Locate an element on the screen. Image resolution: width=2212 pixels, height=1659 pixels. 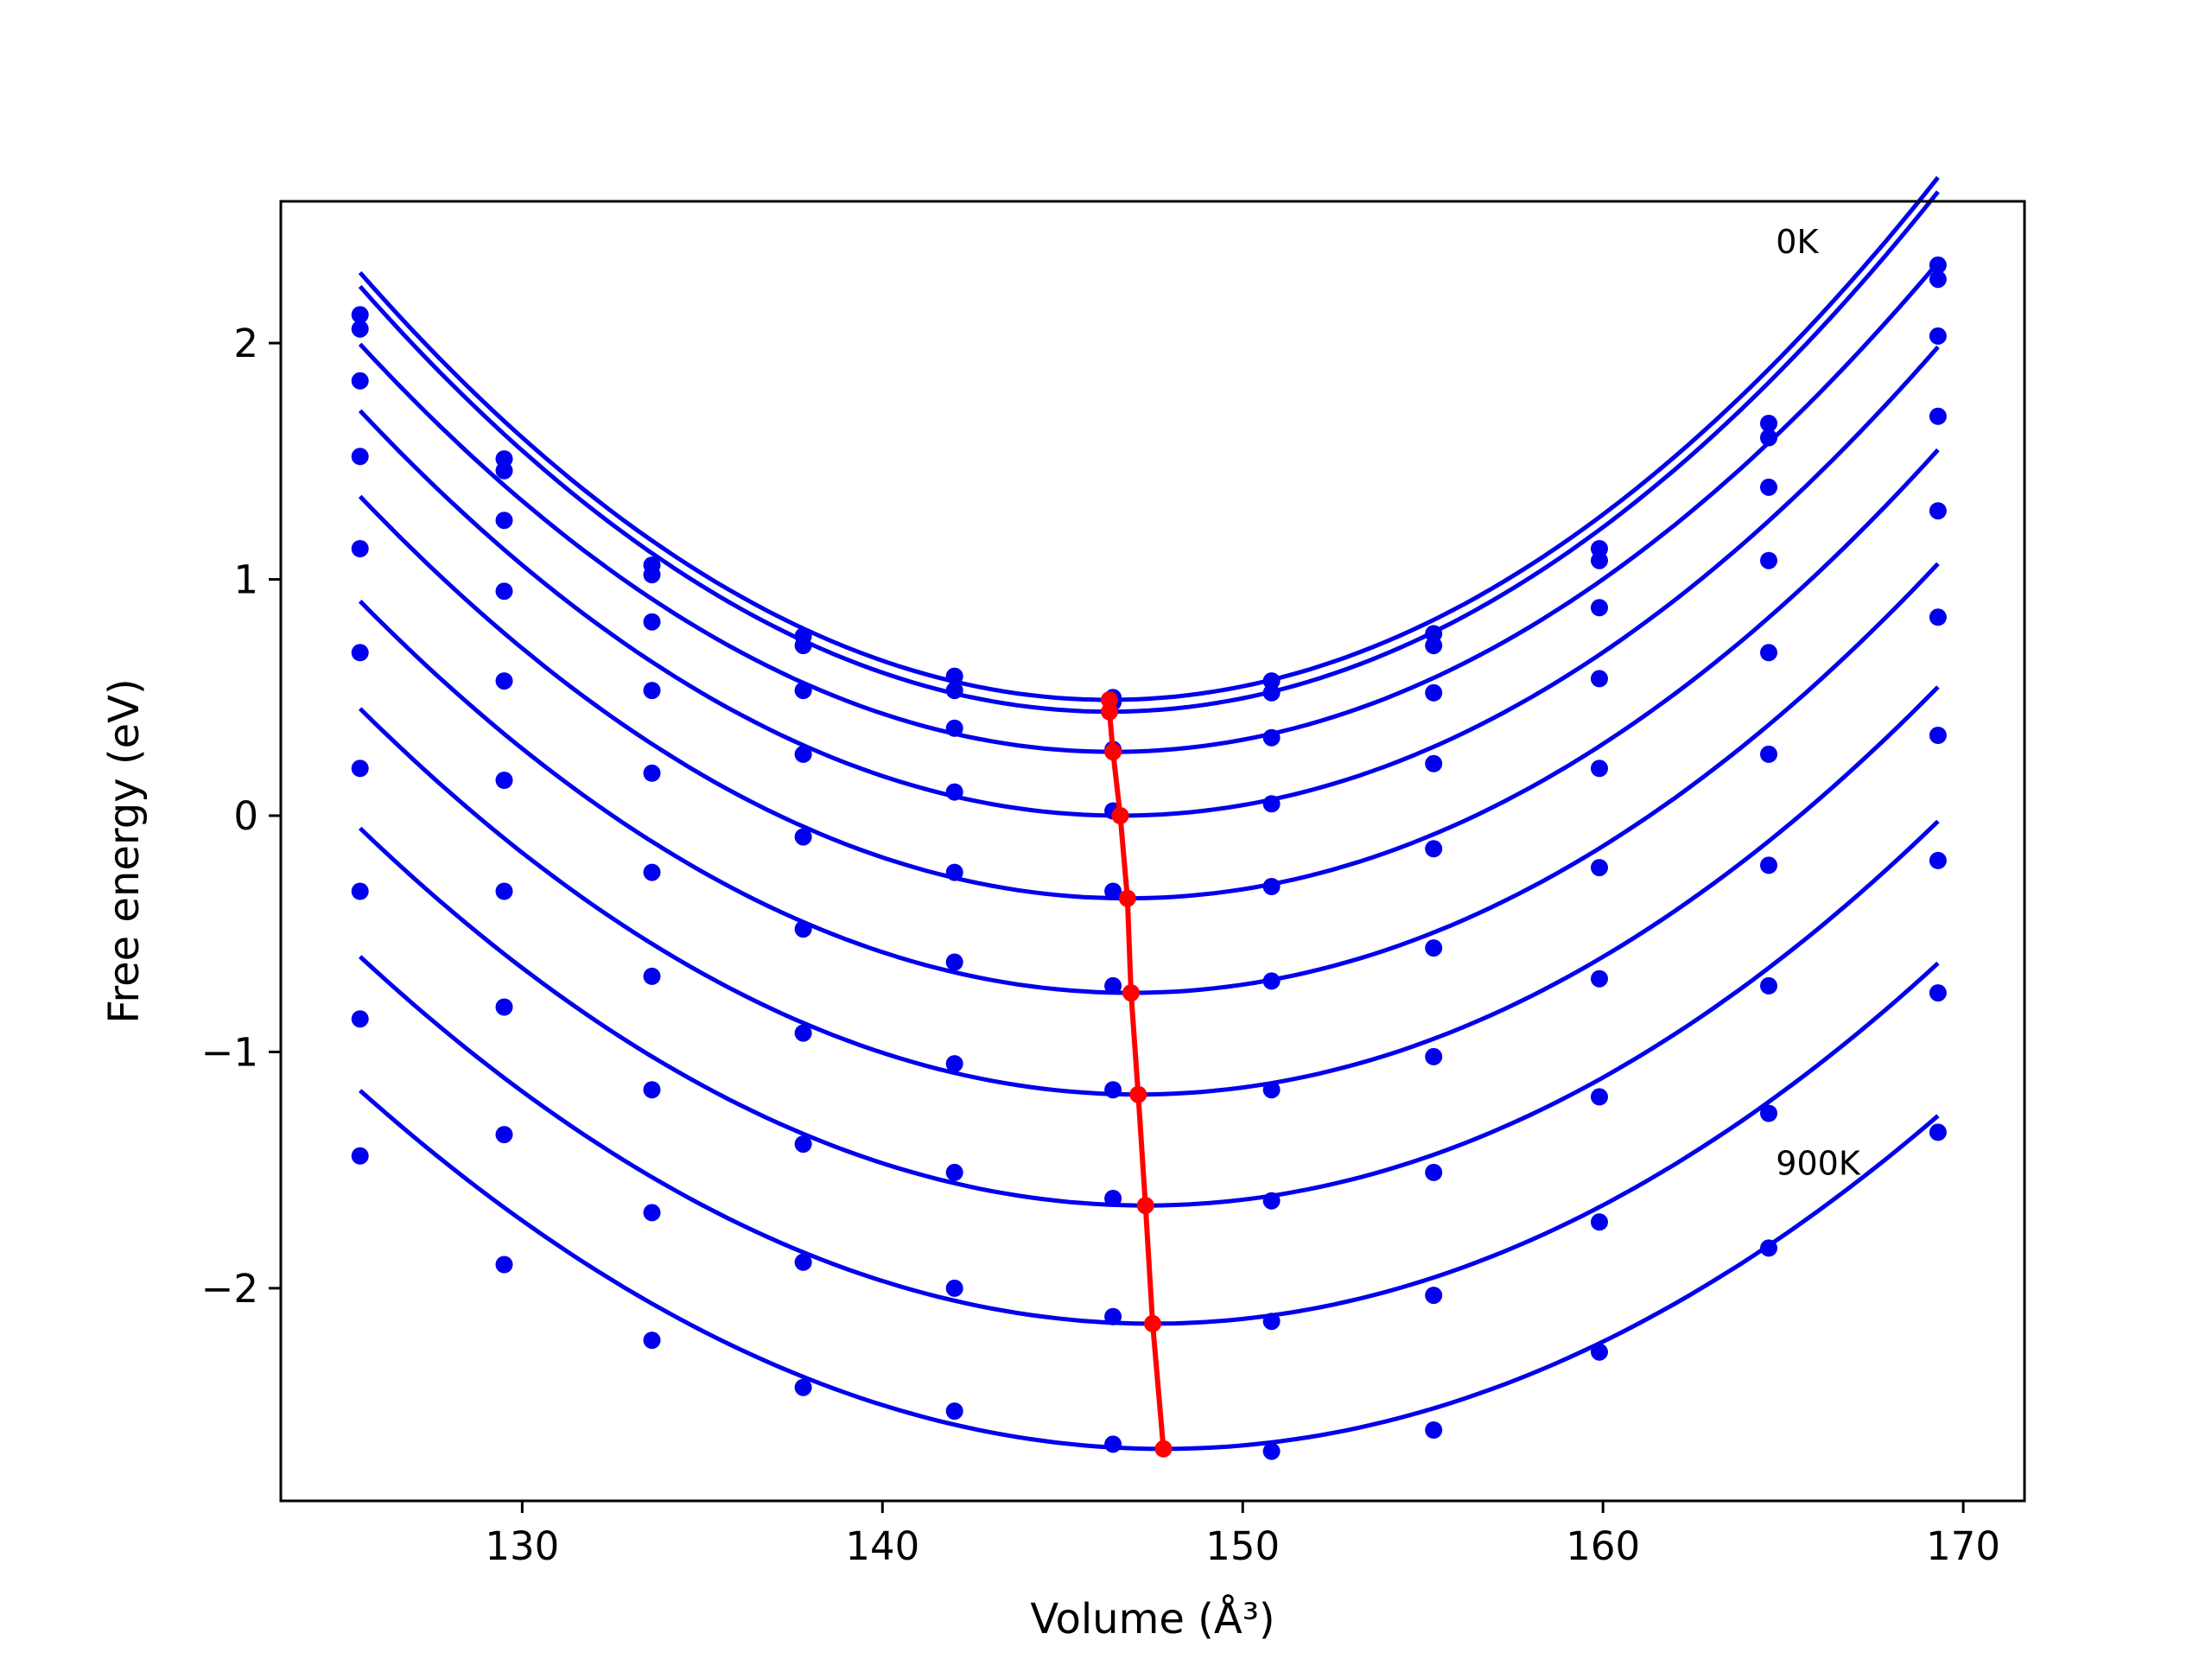
minima-trace is located at coordinates (1137, 1074).